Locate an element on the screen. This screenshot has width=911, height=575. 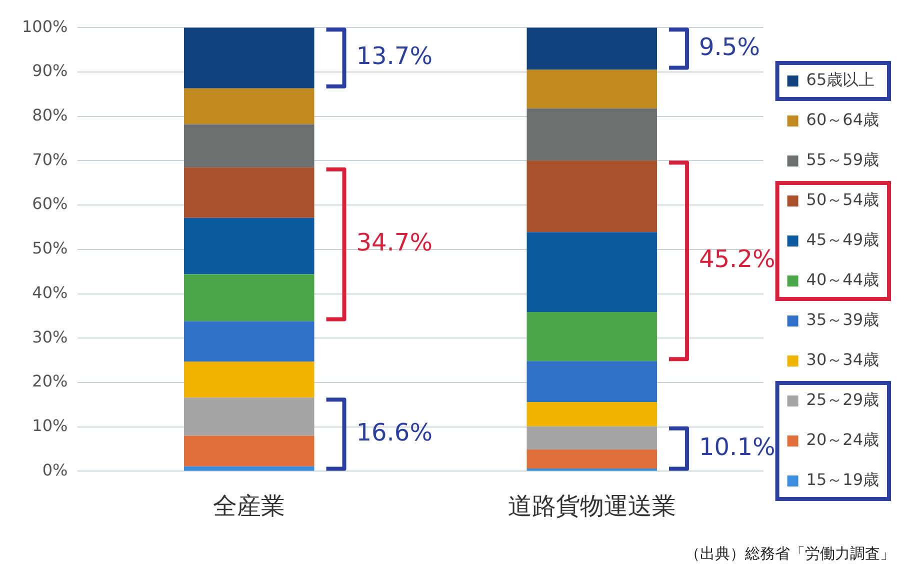
annotation: 13.7% is located at coordinates (394, 56).